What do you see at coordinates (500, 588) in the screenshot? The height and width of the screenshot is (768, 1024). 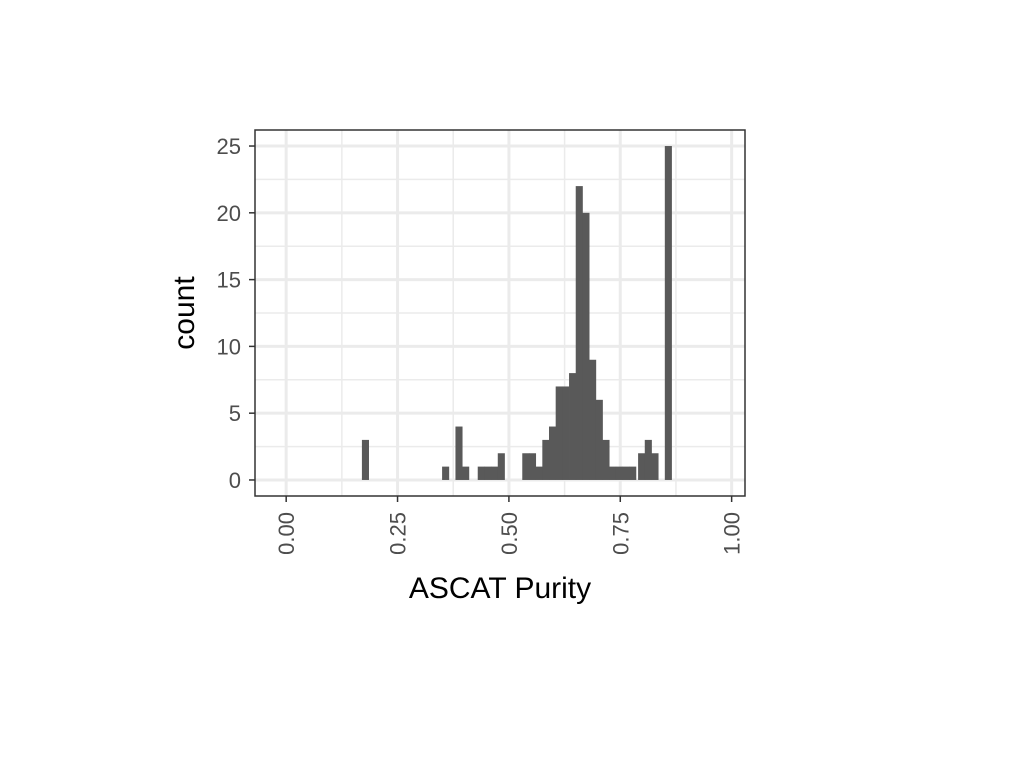 I see `x-axis-title: ASCAT Purity` at bounding box center [500, 588].